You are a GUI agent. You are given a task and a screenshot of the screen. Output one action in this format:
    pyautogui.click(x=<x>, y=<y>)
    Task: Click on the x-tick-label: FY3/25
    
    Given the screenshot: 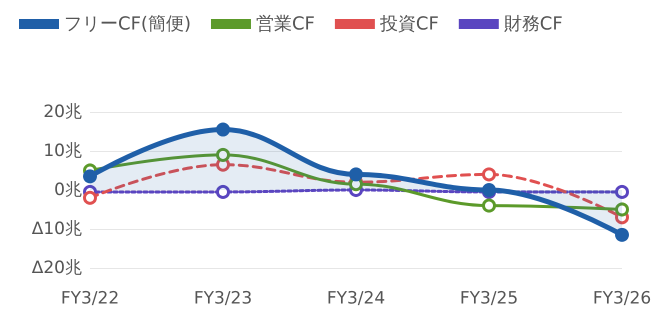 What is the action you would take?
    pyautogui.click(x=489, y=298)
    